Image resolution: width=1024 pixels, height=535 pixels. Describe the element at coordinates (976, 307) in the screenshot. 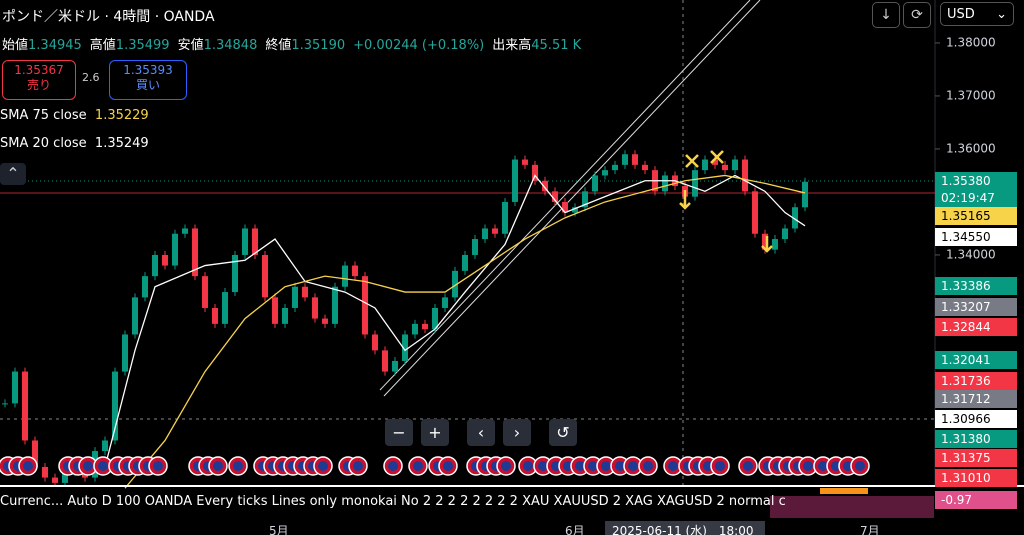

I see `price-tag: 1.33207` at that location.